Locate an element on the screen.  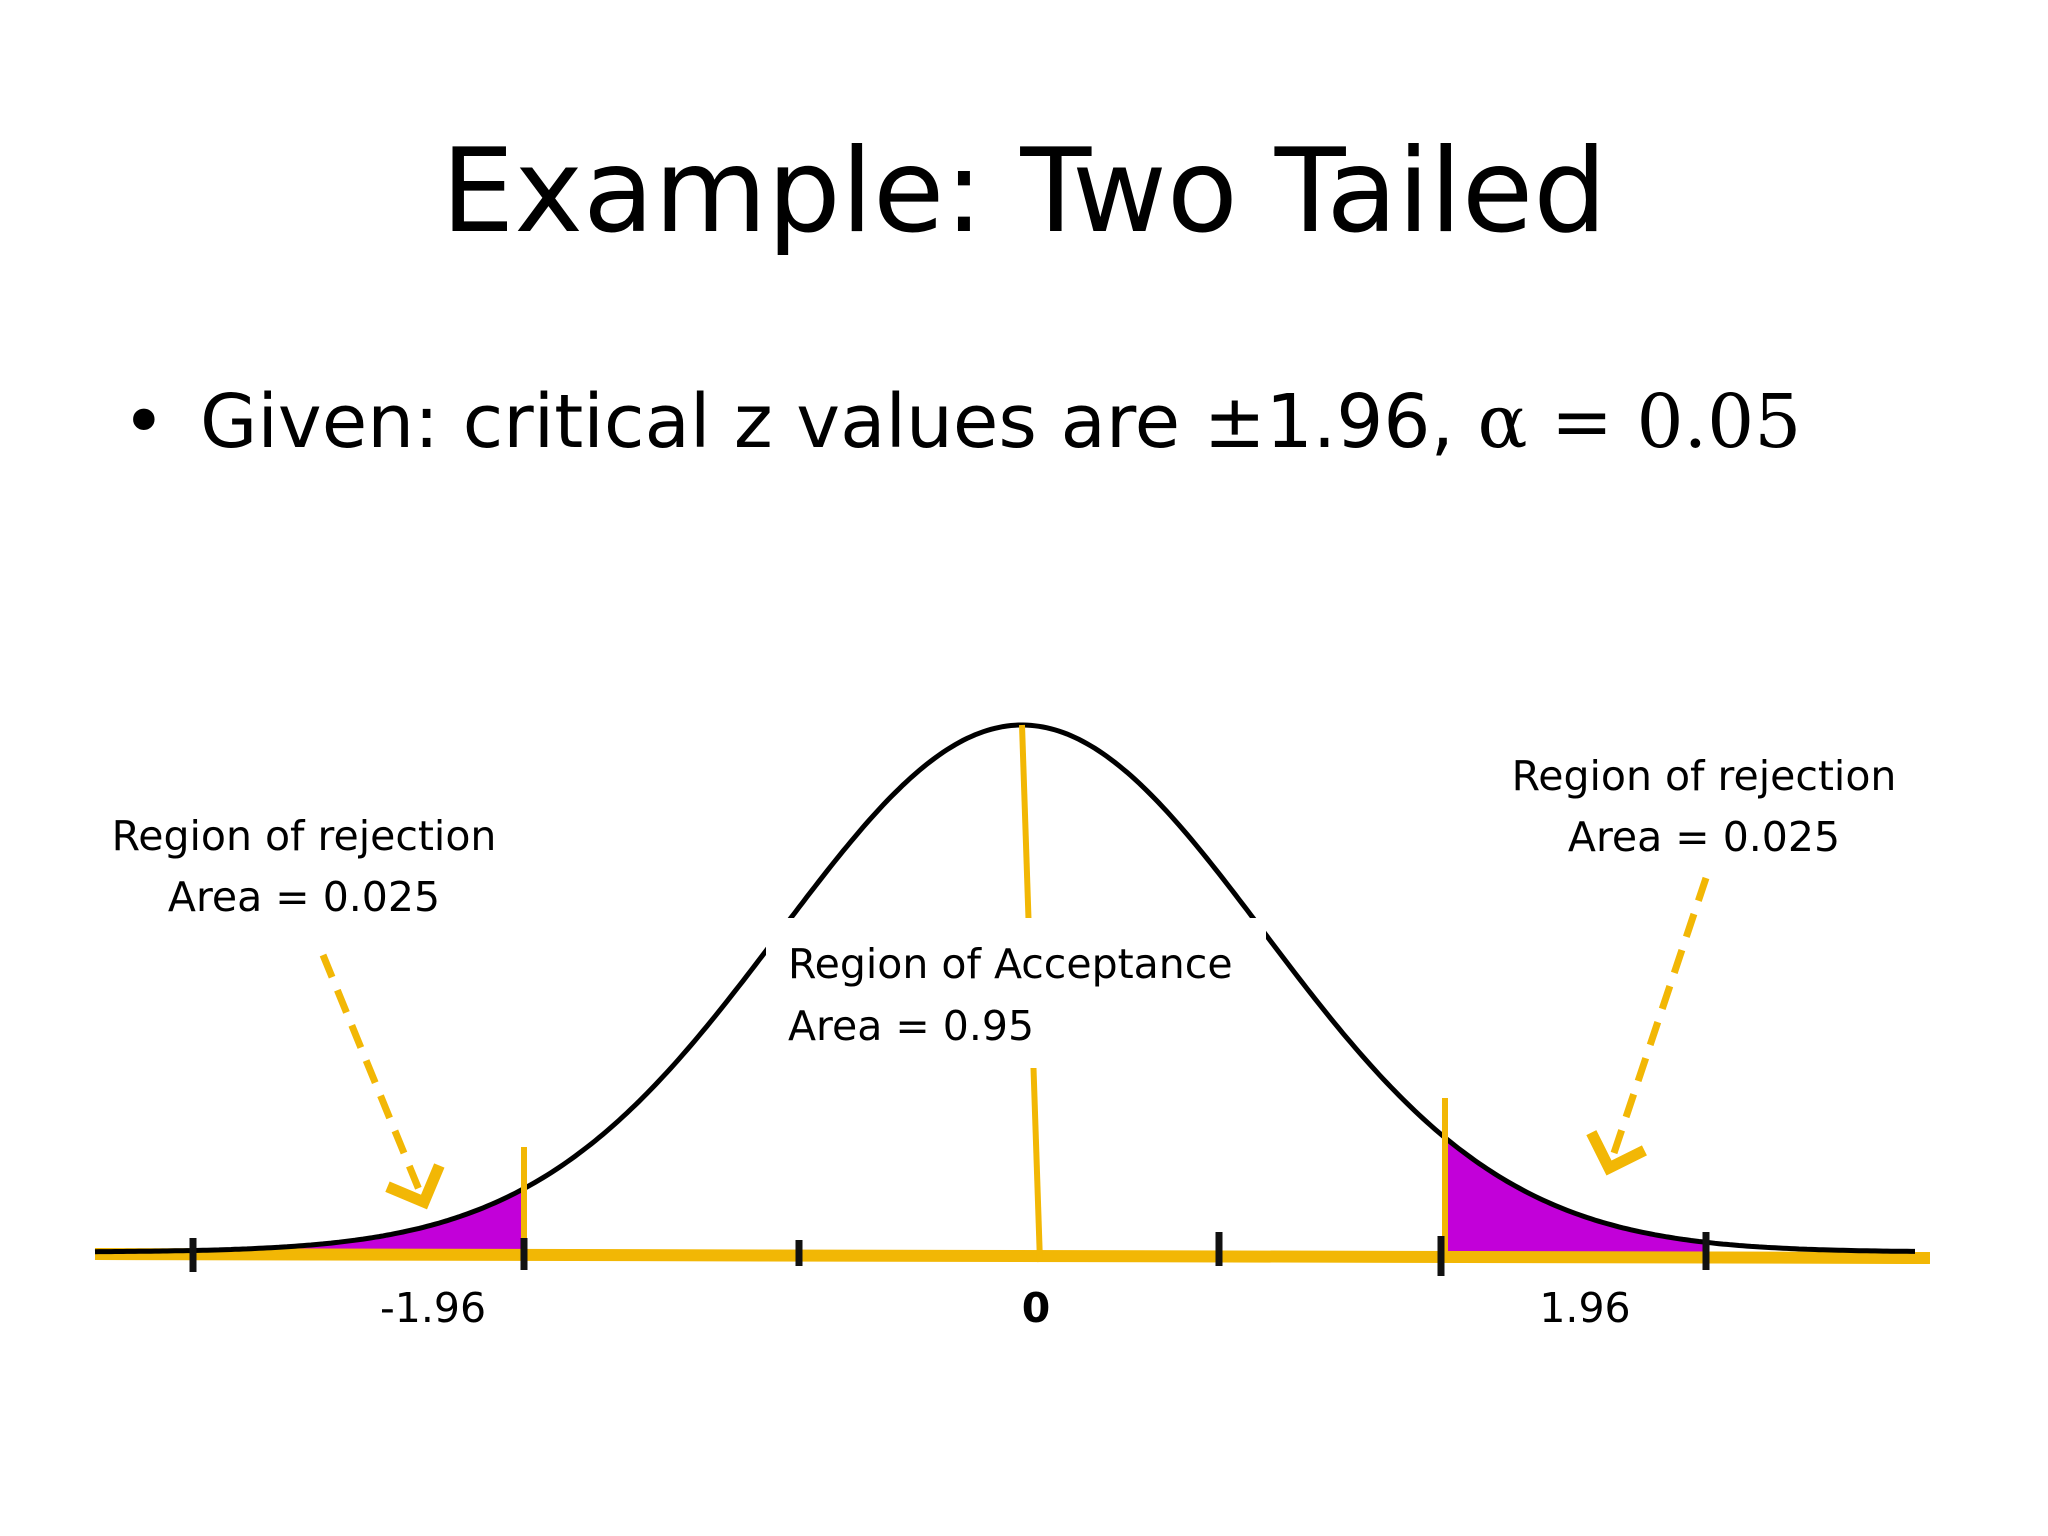
acceptance-label-line1: Region of Acceptance is located at coordinates (1010, 964).